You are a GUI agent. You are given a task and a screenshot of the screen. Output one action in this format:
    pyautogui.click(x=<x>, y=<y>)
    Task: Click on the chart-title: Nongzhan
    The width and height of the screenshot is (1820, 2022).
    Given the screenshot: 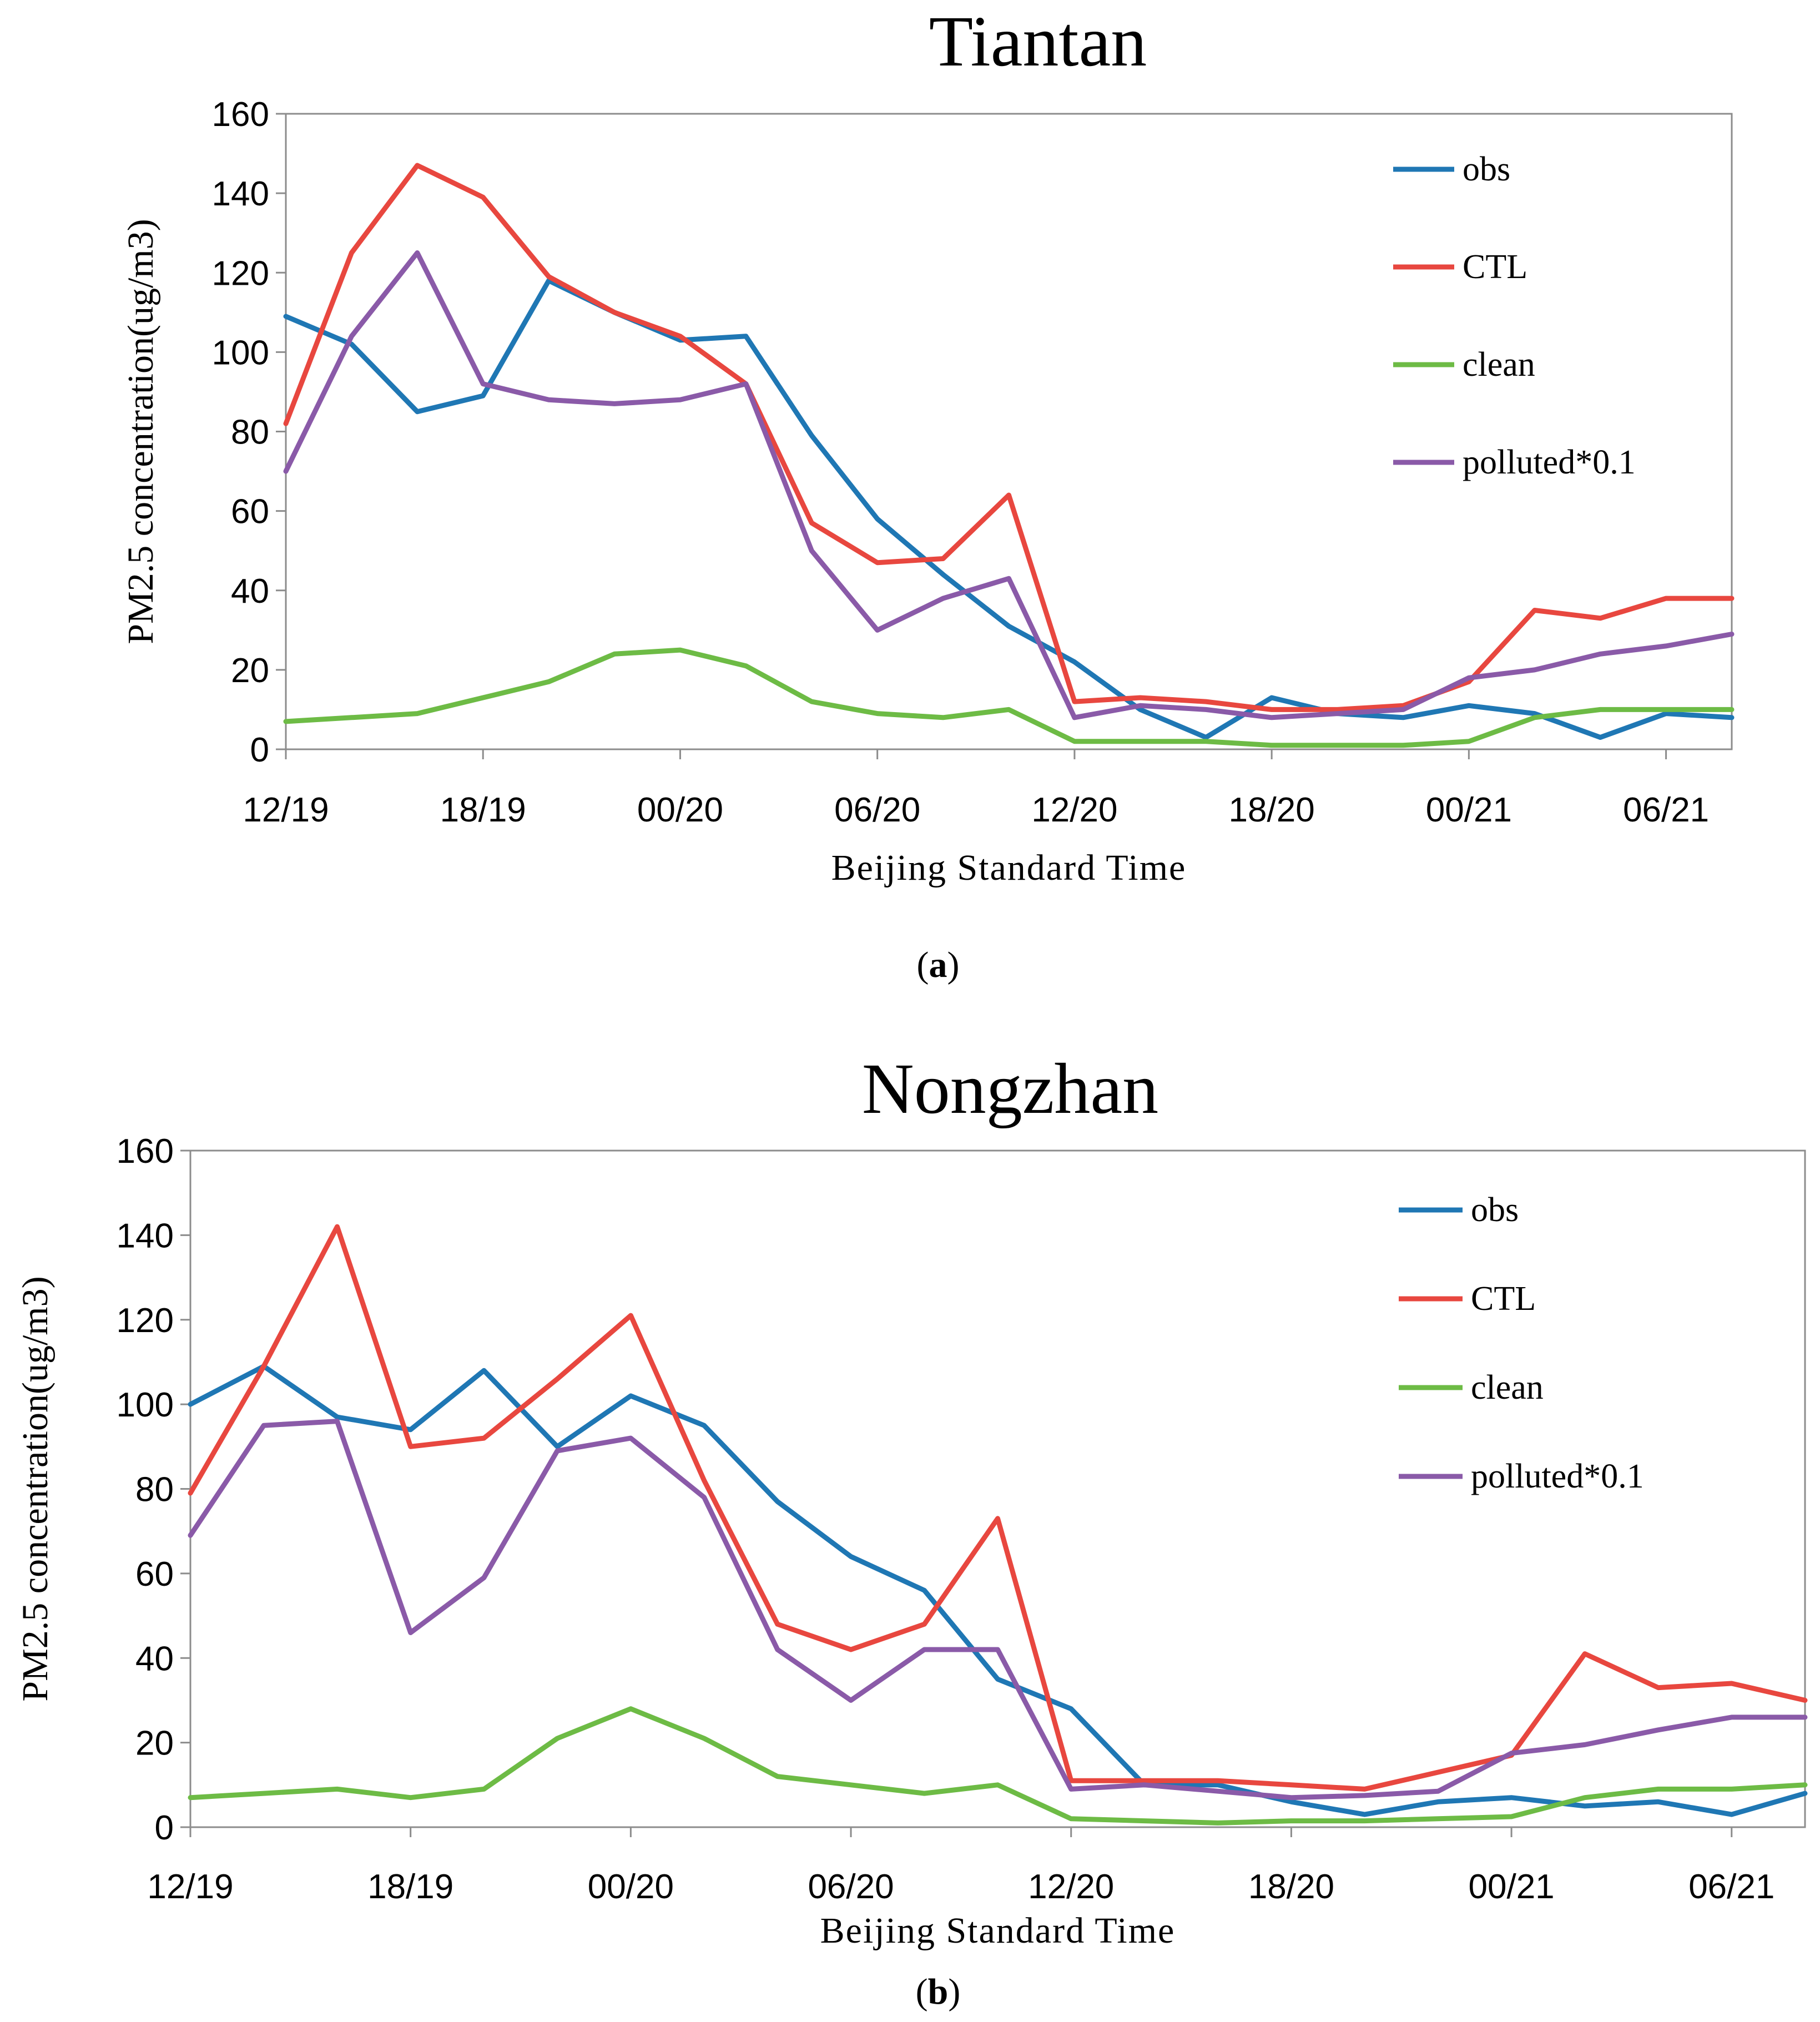 What is the action you would take?
    pyautogui.click(x=1010, y=1089)
    